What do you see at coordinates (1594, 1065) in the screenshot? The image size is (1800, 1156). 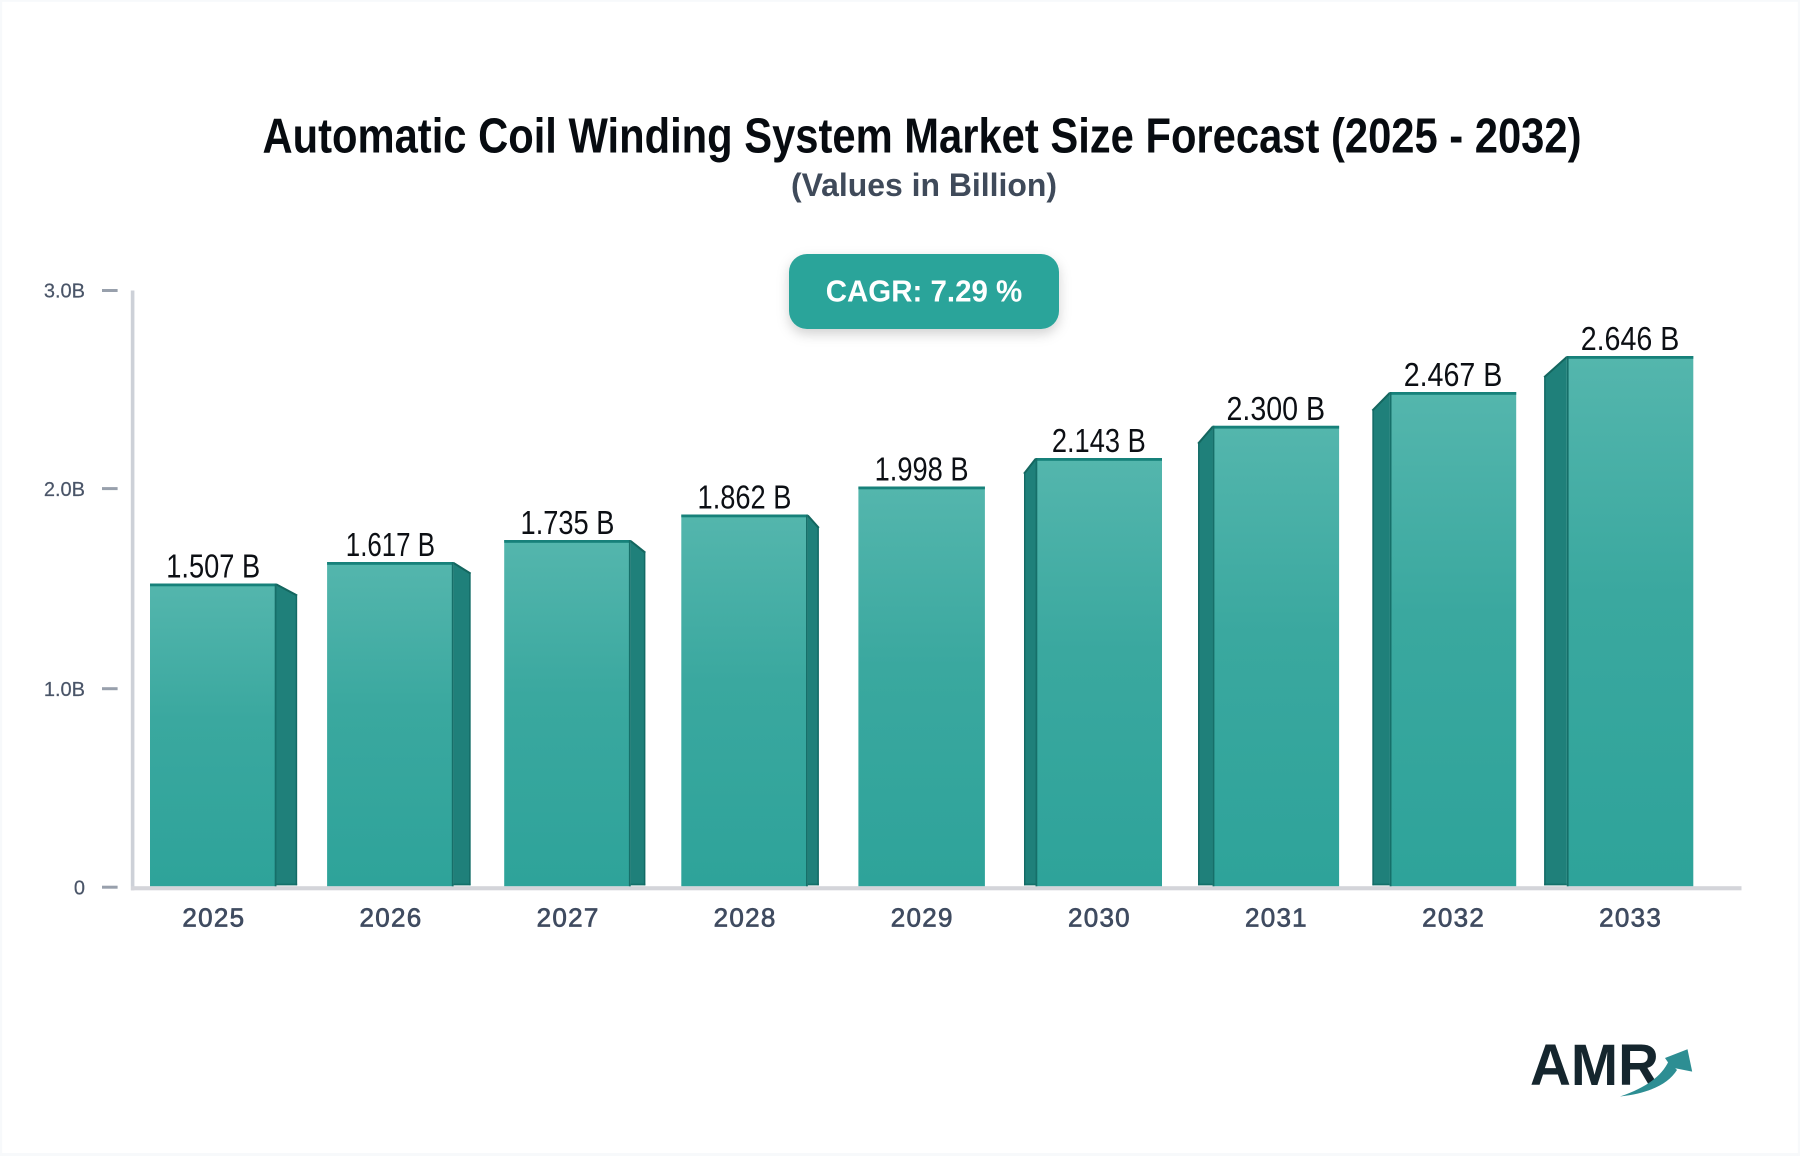 I see `svg-text: AMR` at bounding box center [1594, 1065].